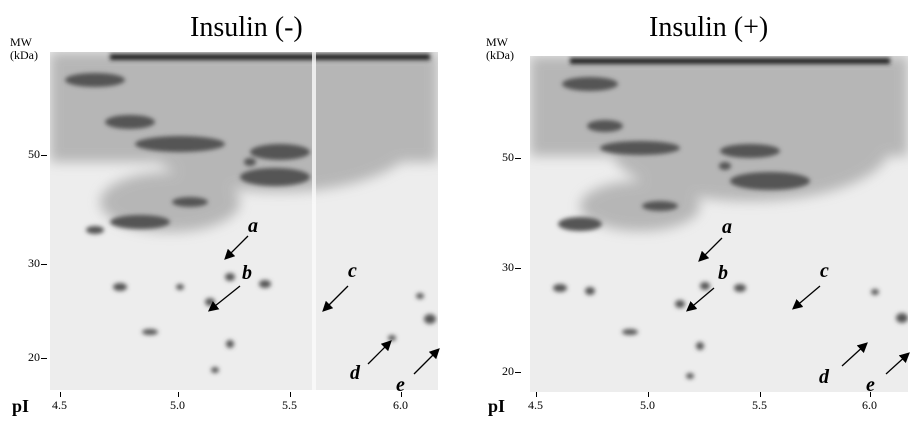 The width and height of the screenshot is (913, 424). I want to click on panel-title: Insulin (+), so click(709, 27).